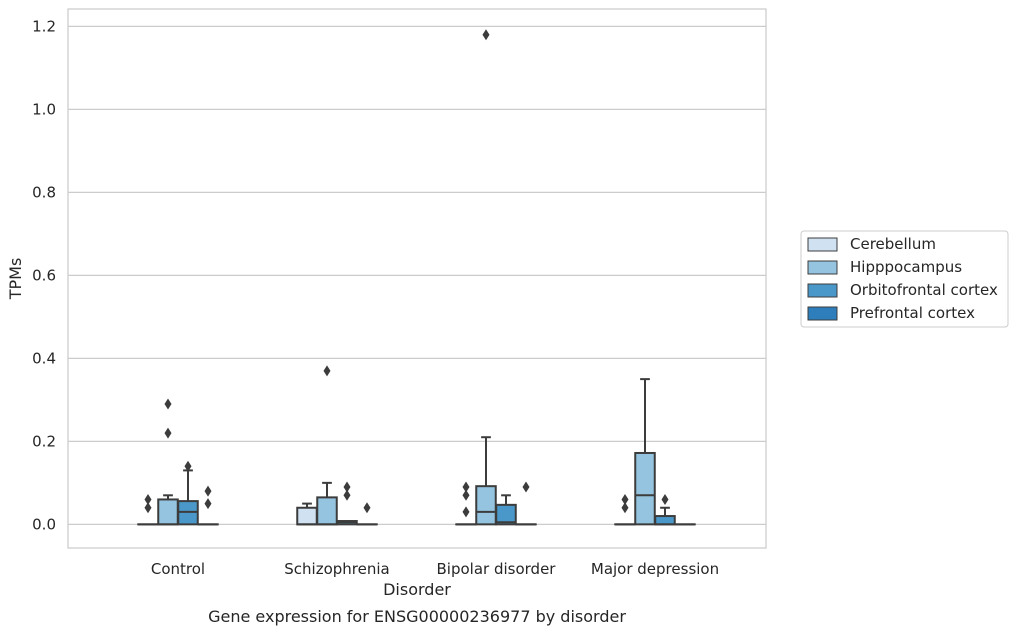  What do you see at coordinates (178, 569) in the screenshot?
I see `x-tick-label: Control` at bounding box center [178, 569].